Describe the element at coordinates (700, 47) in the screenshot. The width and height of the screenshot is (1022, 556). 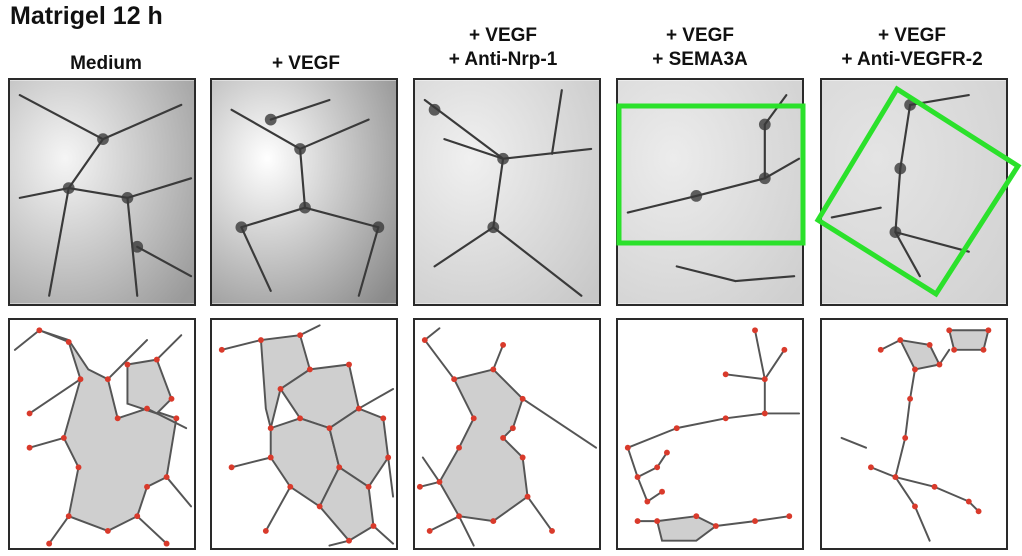
I see `label-sema3a: + VEGF + SEMA3A` at that location.